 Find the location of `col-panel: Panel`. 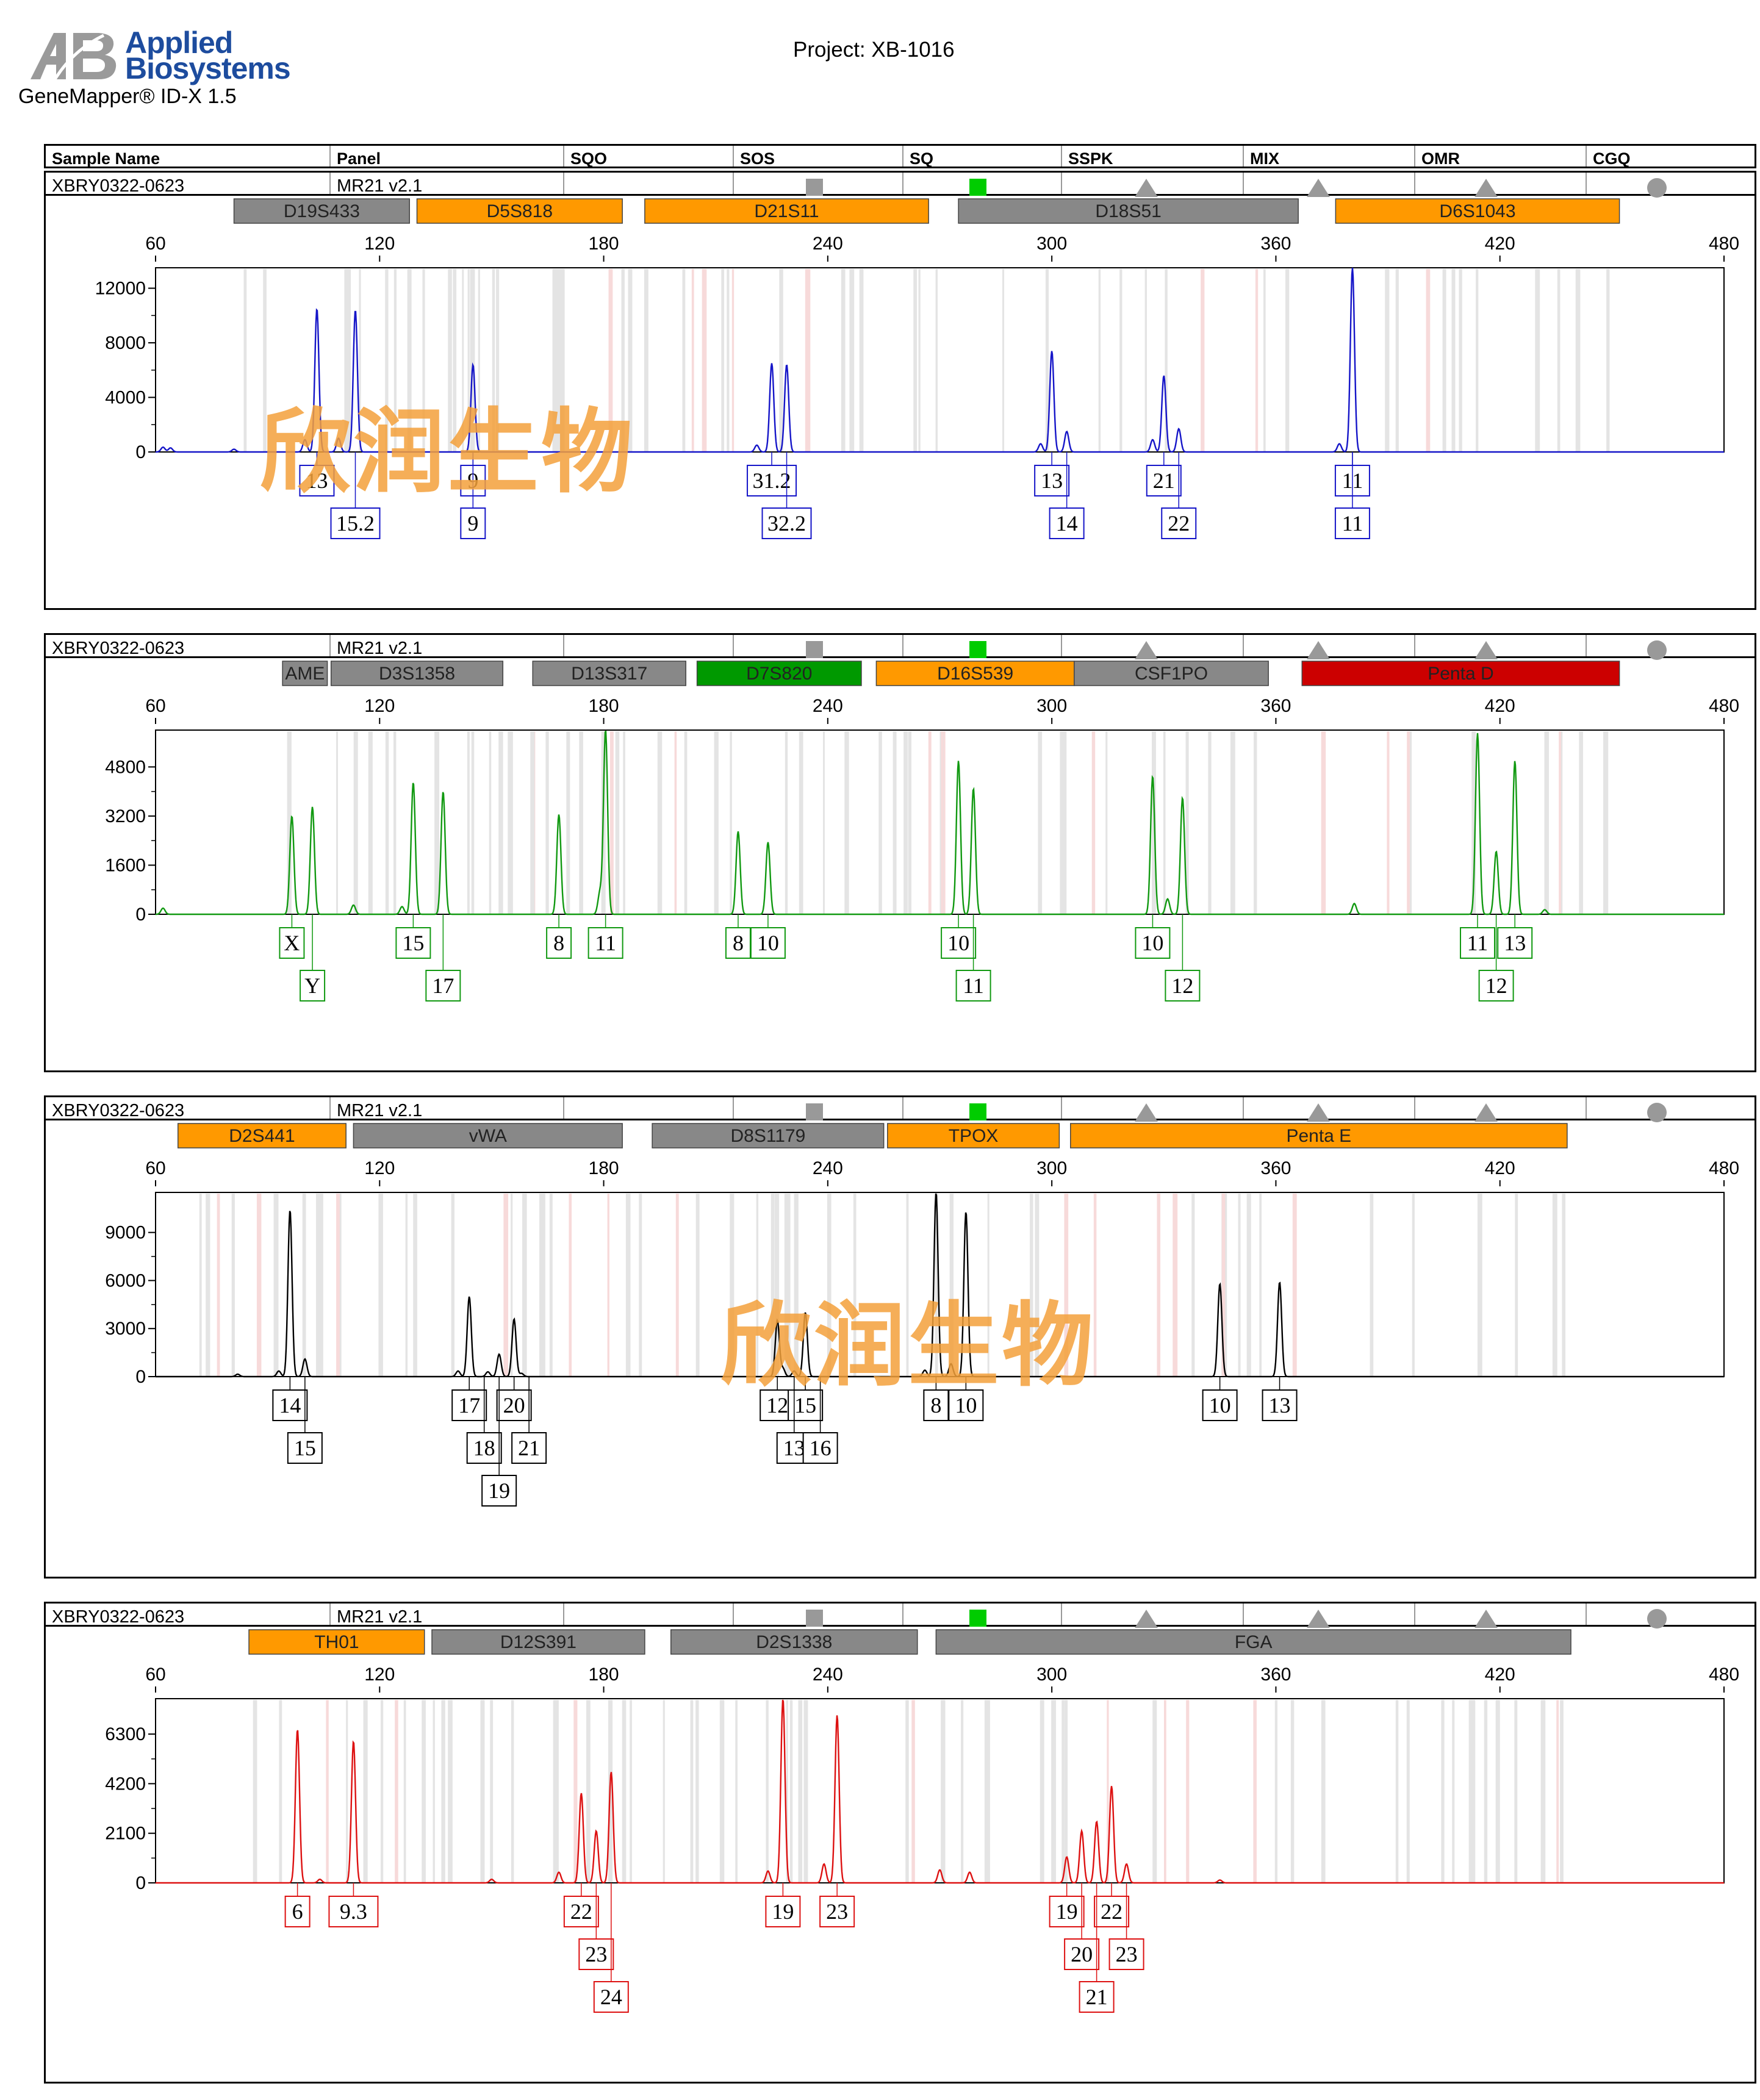

col-panel: Panel is located at coordinates (446, 157).